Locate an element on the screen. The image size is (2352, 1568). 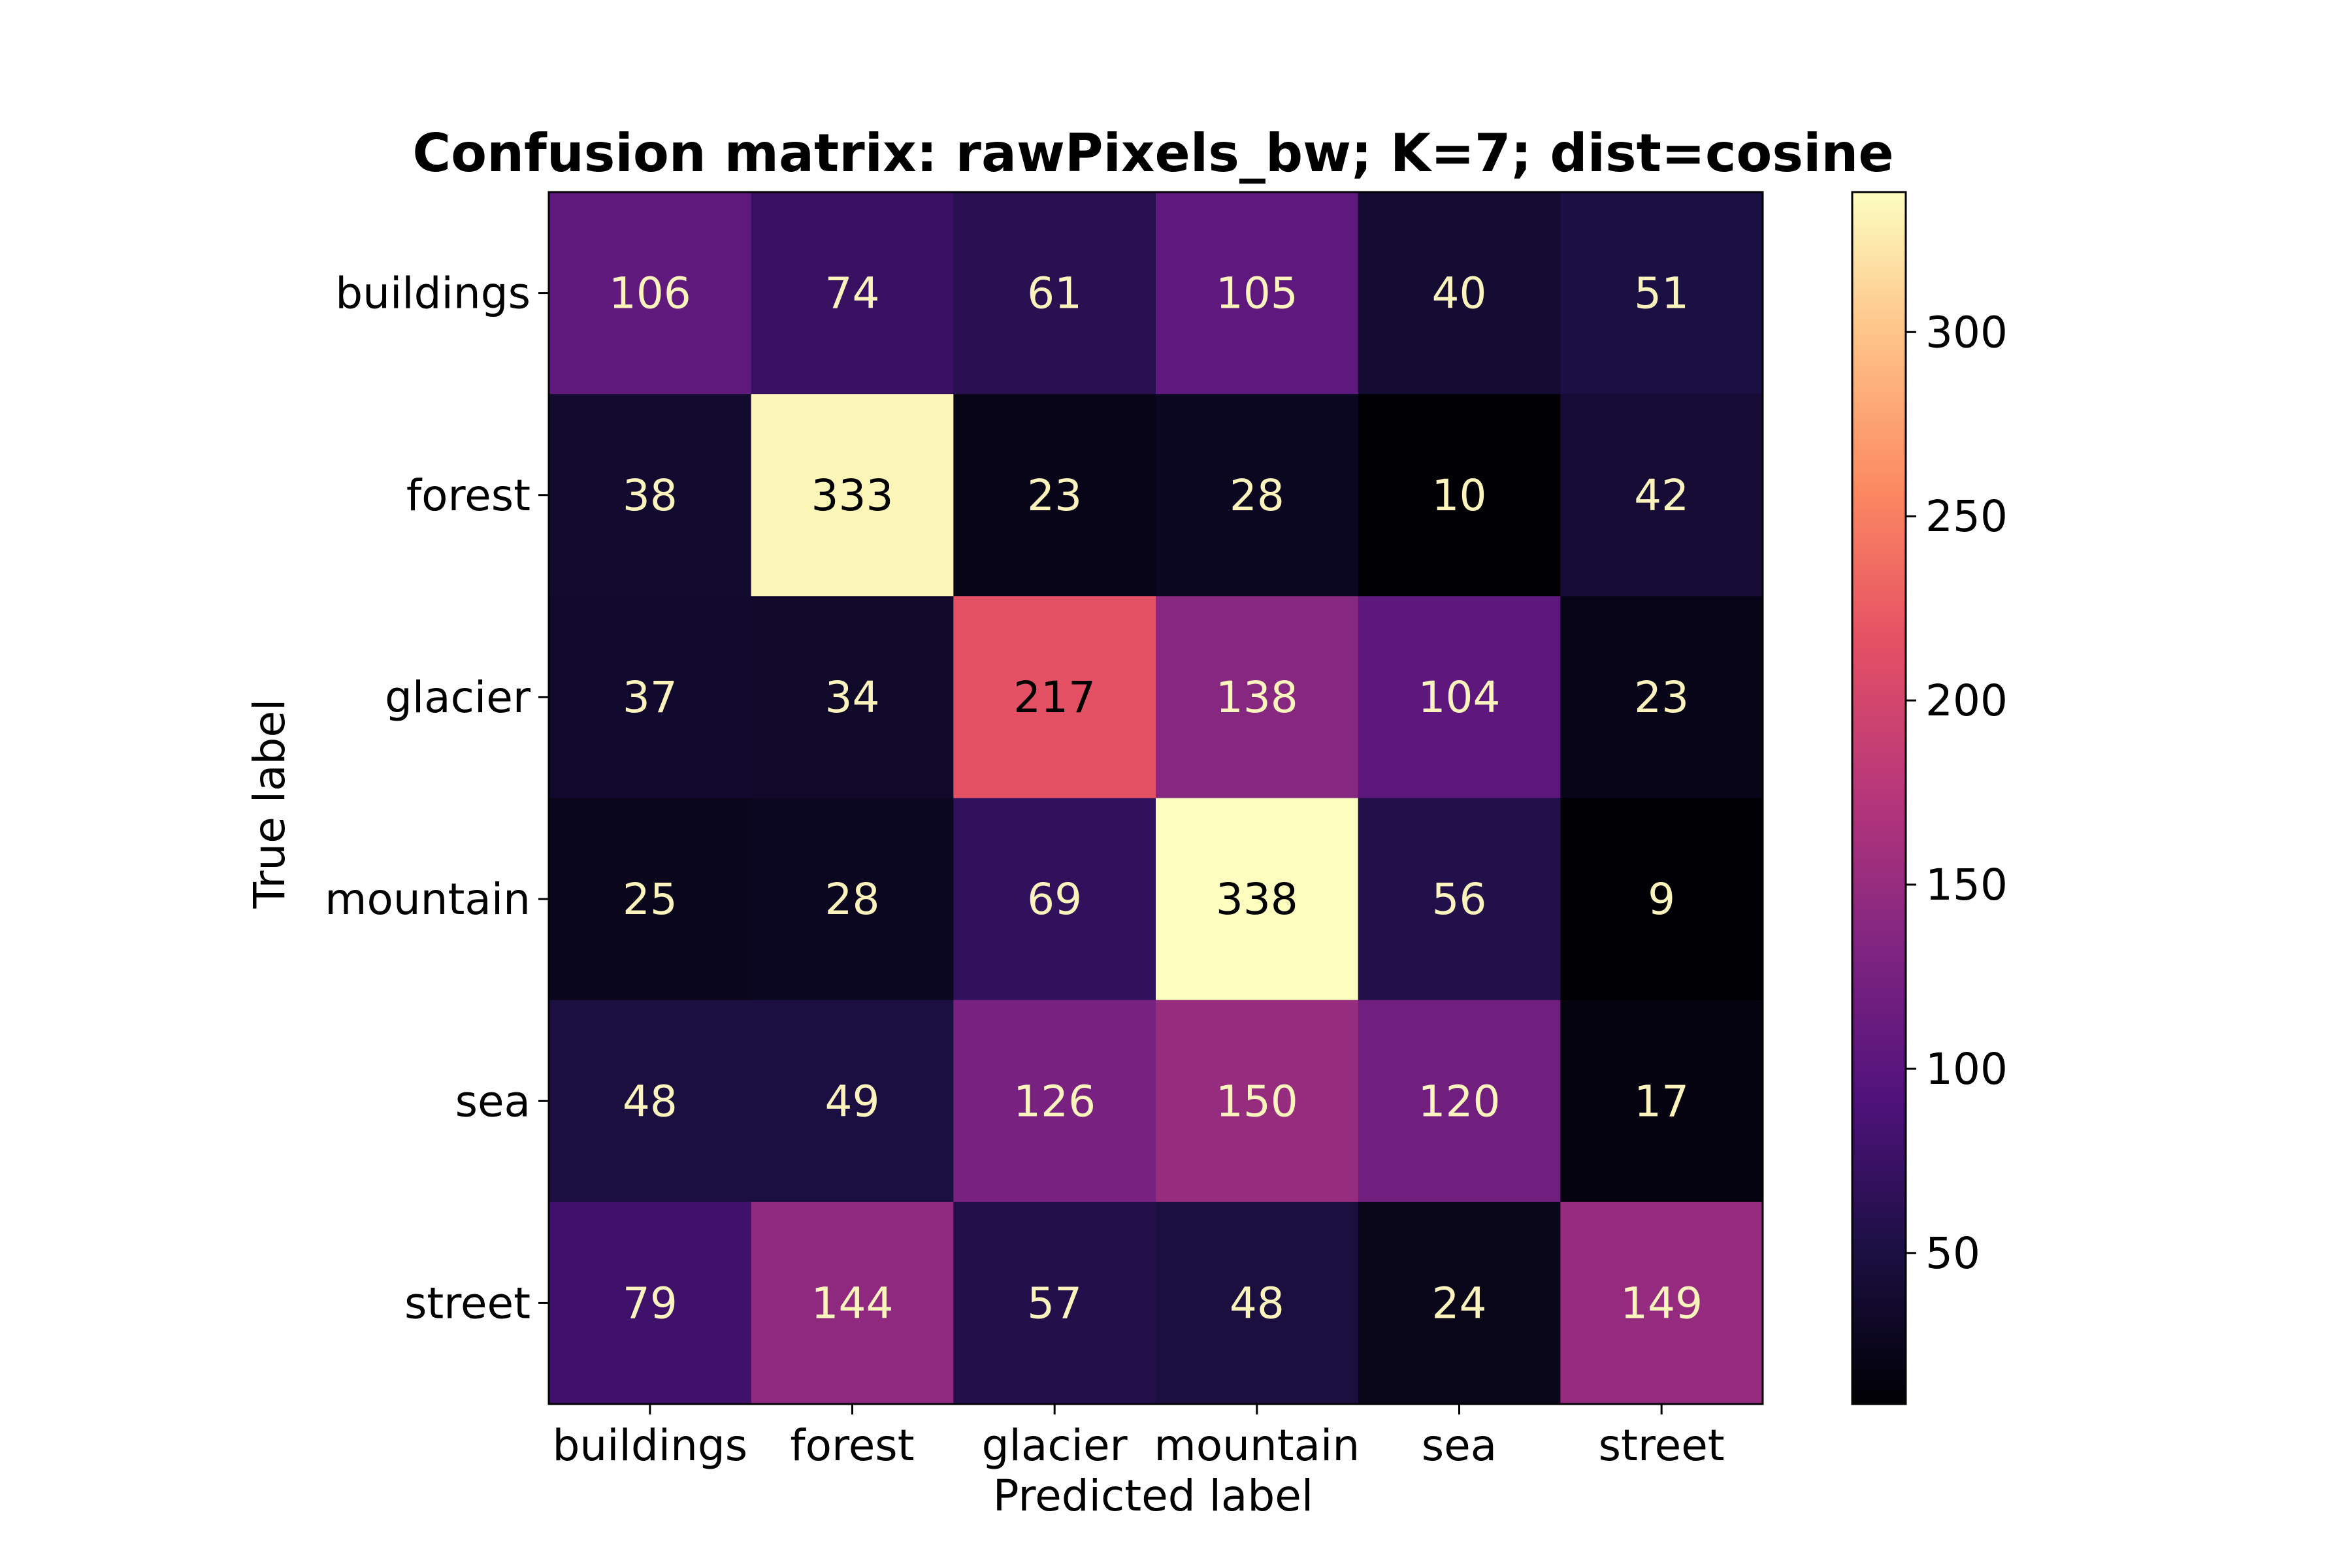
cell-value-label: 104 is located at coordinates (1459, 697).